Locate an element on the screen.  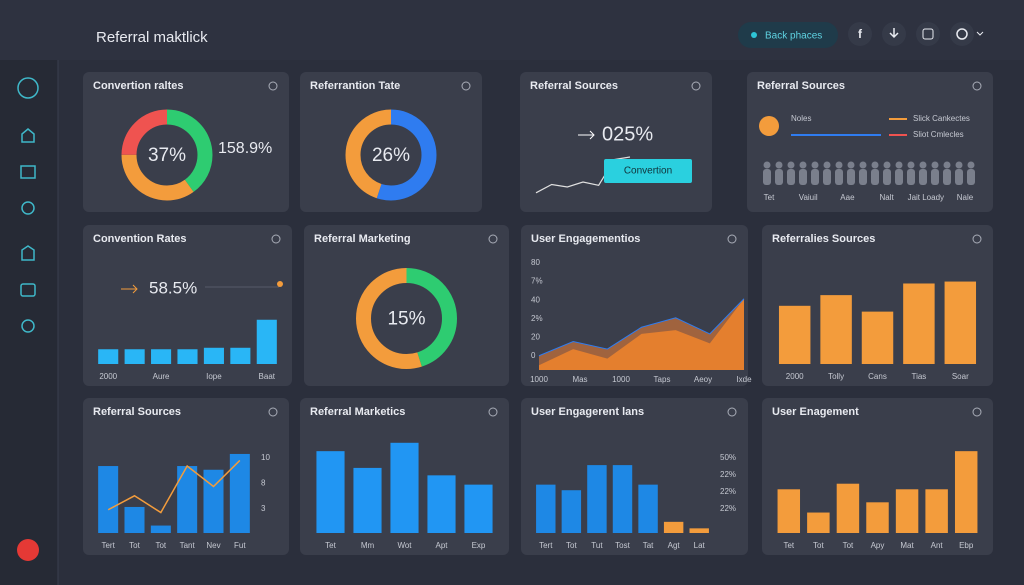
x-label: Wot is located at coordinates (404, 545).